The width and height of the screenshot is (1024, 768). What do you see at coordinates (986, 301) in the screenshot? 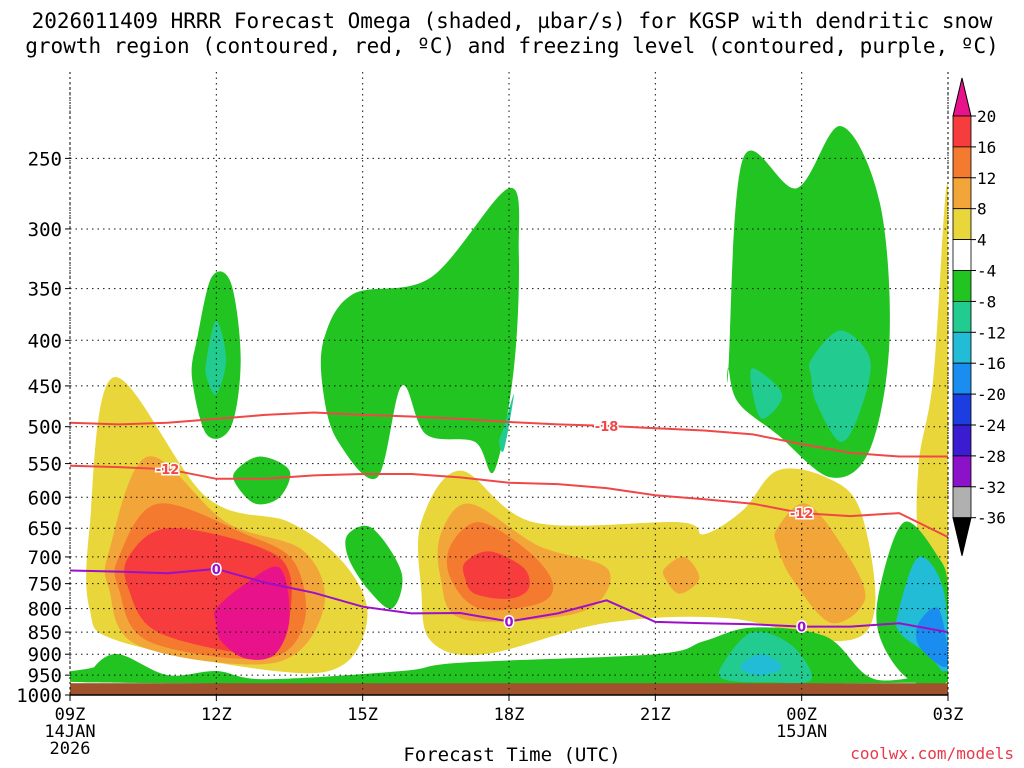
I see `colorbar-label--8: -8` at bounding box center [986, 301].